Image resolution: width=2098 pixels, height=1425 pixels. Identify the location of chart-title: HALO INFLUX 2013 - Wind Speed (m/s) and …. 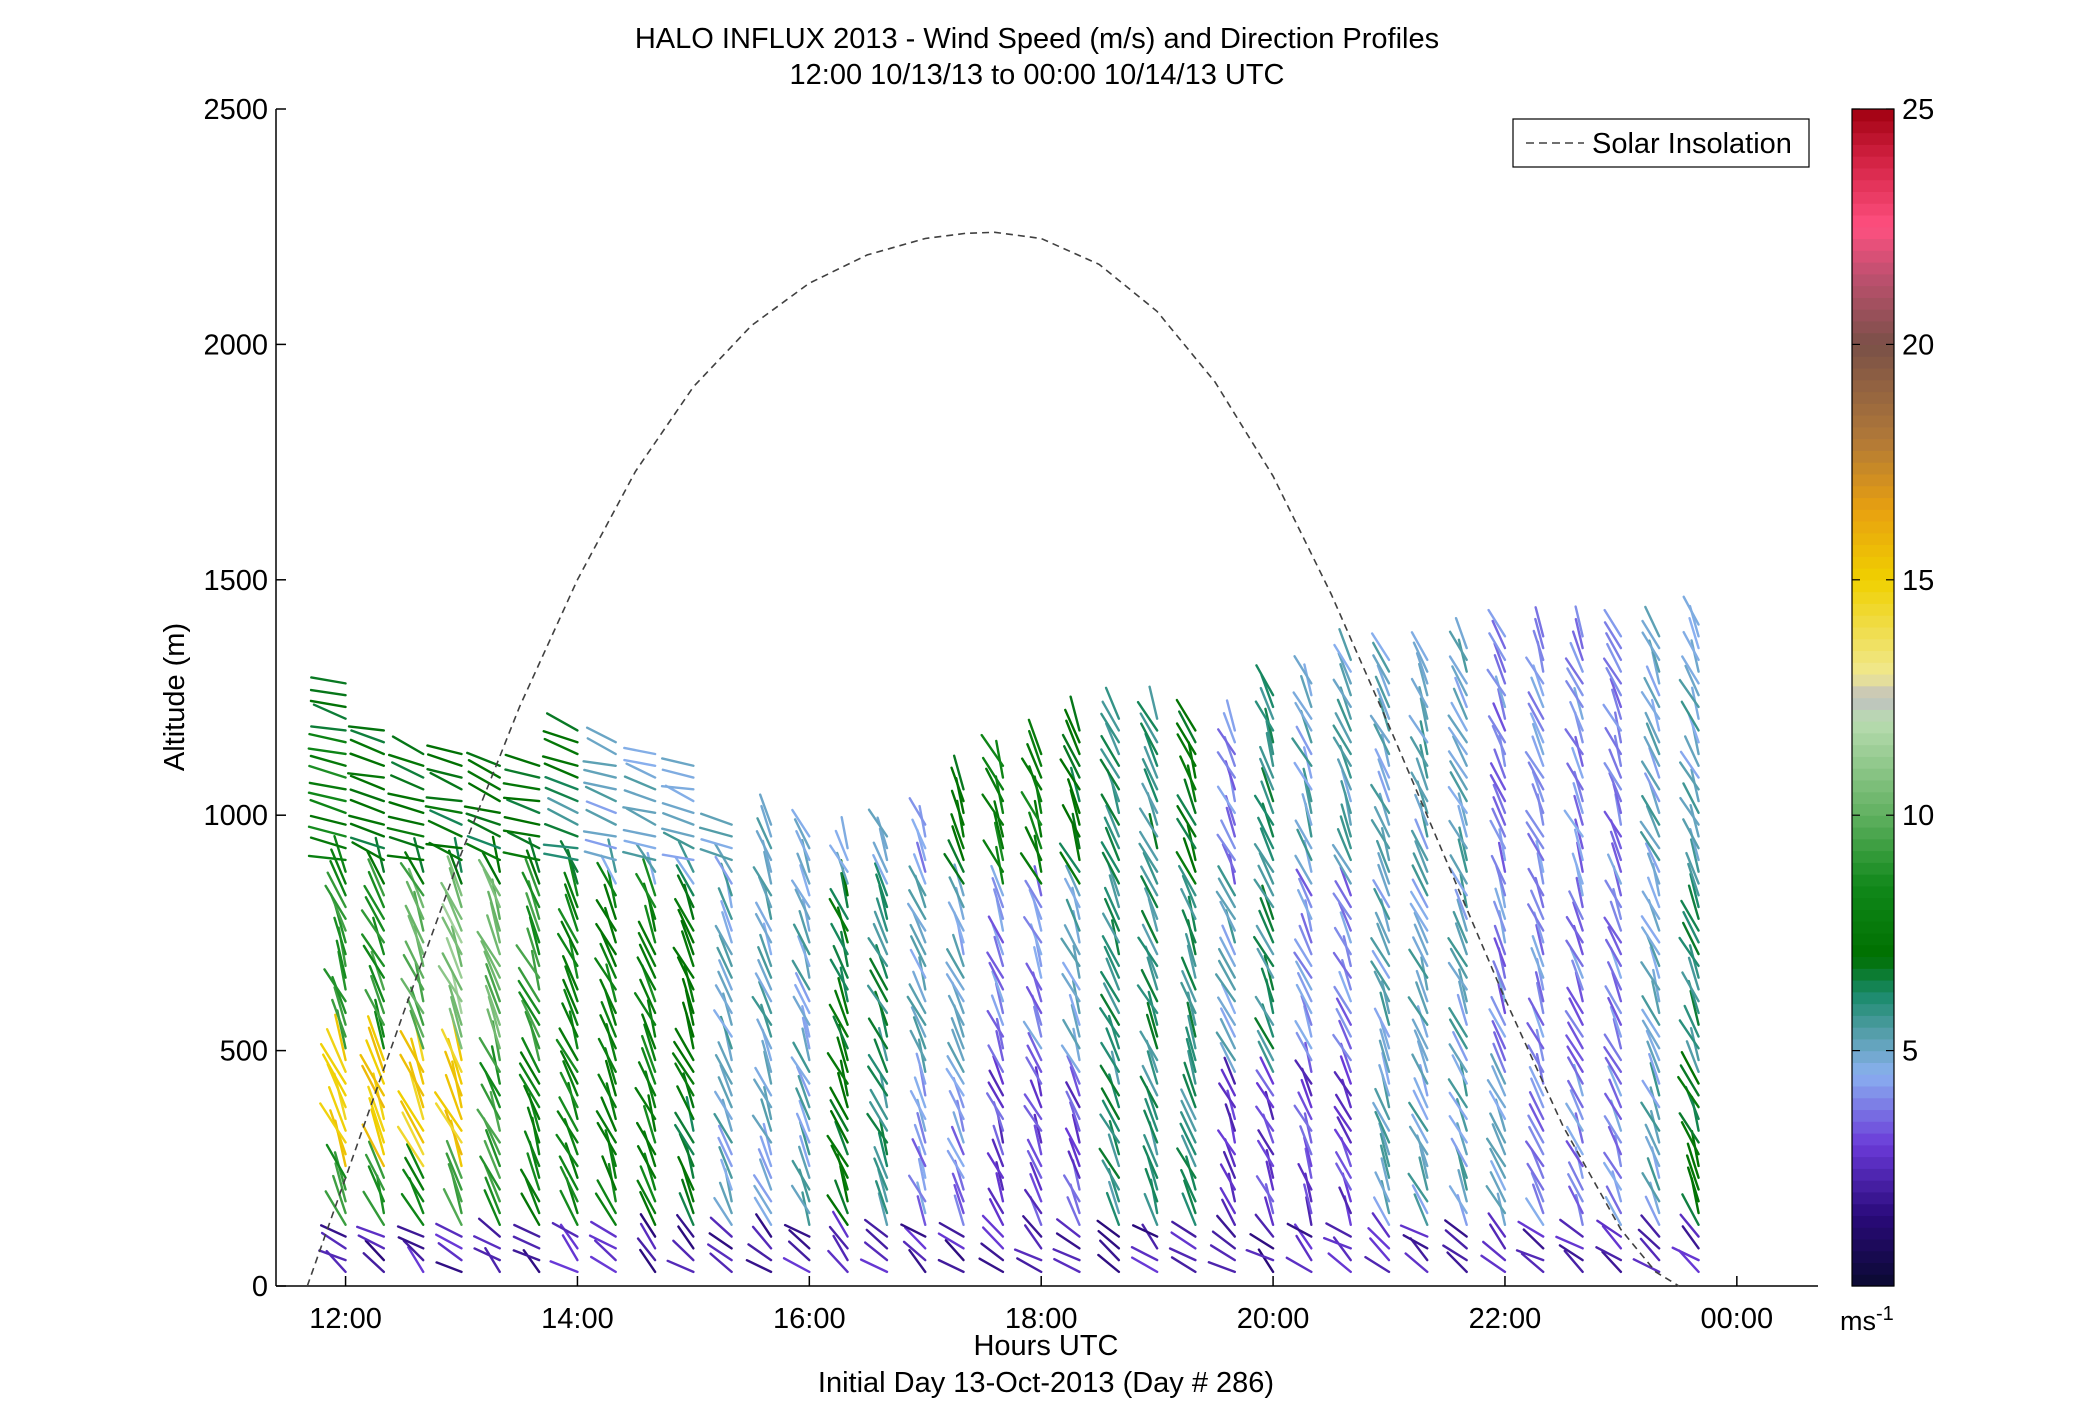
(1037, 39).